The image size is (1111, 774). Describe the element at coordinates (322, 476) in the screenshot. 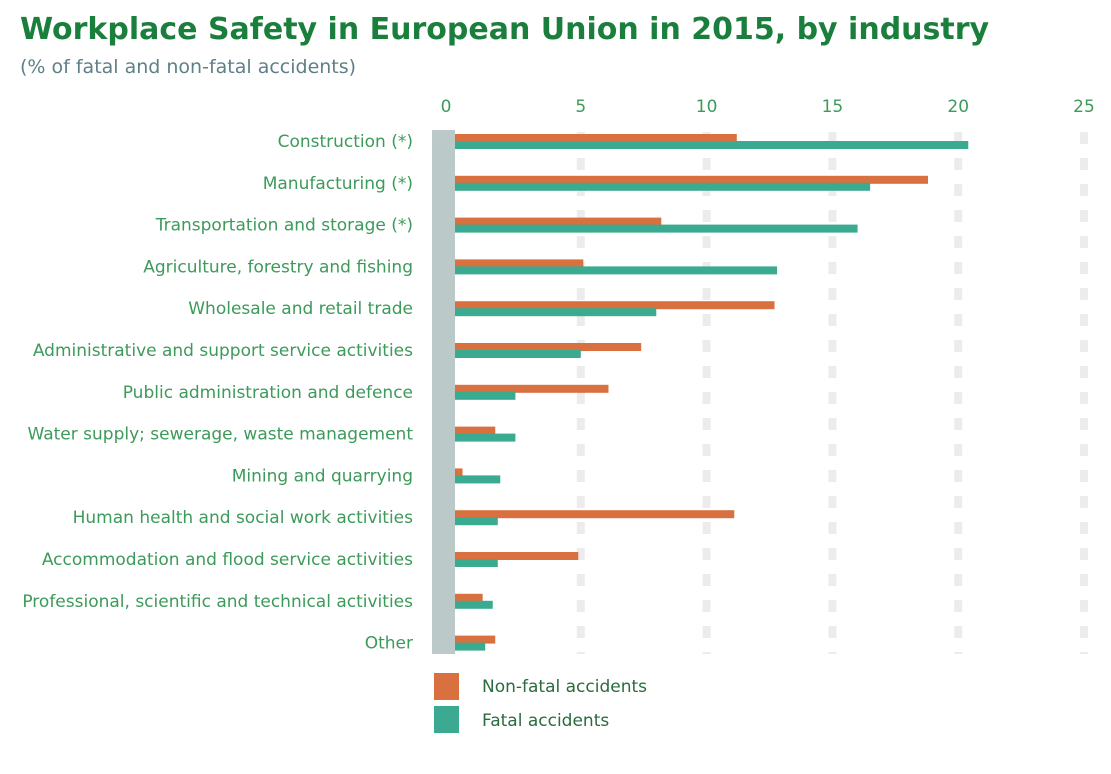

I see `category-label: Mining and quarrying` at that location.